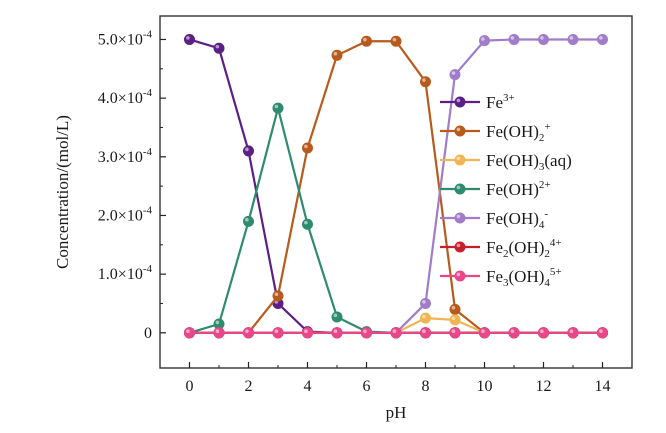 This screenshot has height=433, width=666. I want to click on y-tick-label: 1.0×10⁻⁴, so click(125, 273).